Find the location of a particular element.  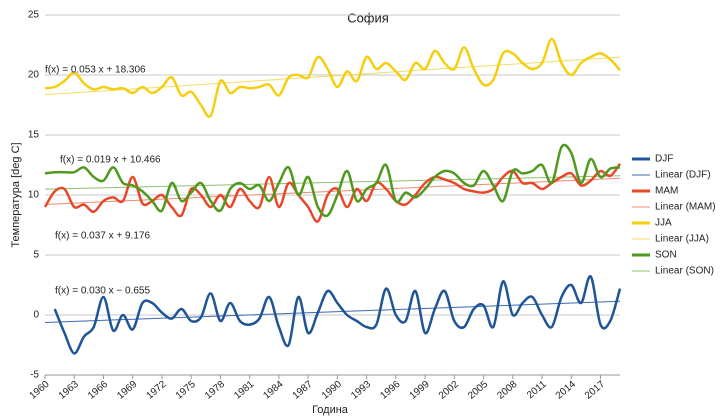

x-tick-label: 2005 is located at coordinates (478, 390).